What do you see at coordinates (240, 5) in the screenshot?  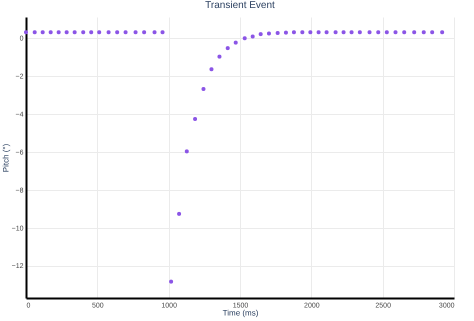 I see `chart-title: Transient Event` at bounding box center [240, 5].